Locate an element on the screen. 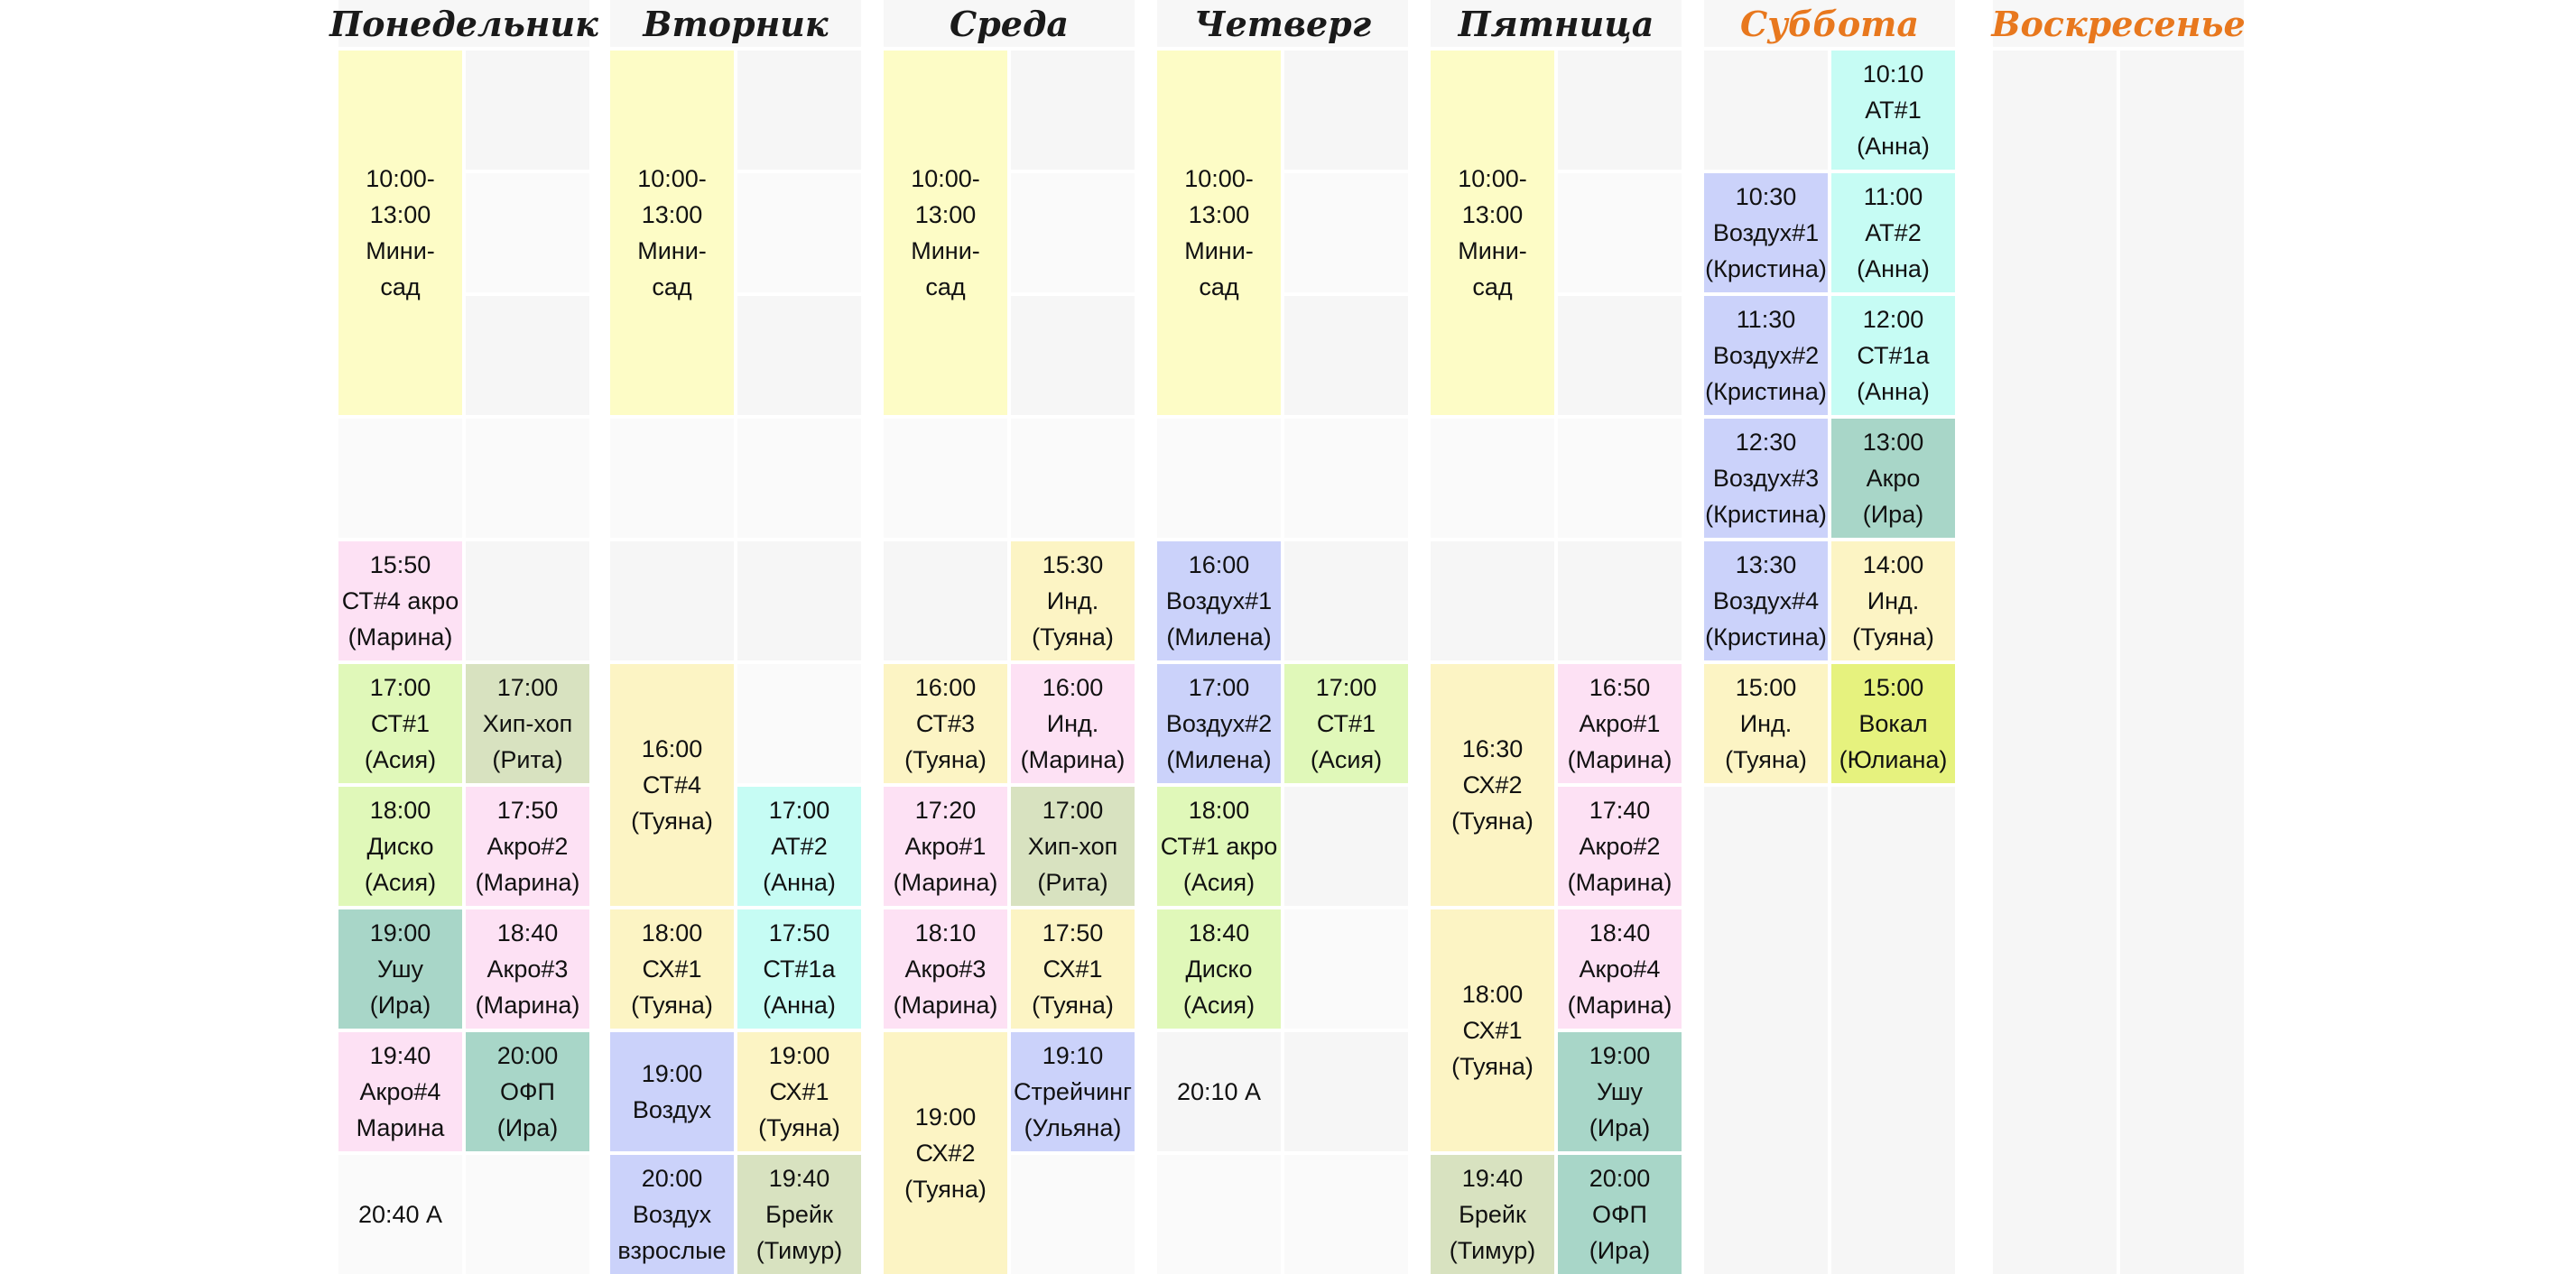 The width and height of the screenshot is (2576, 1274). class-slot: 18:00 СТ#1 акро (Асия) is located at coordinates (1219, 846).